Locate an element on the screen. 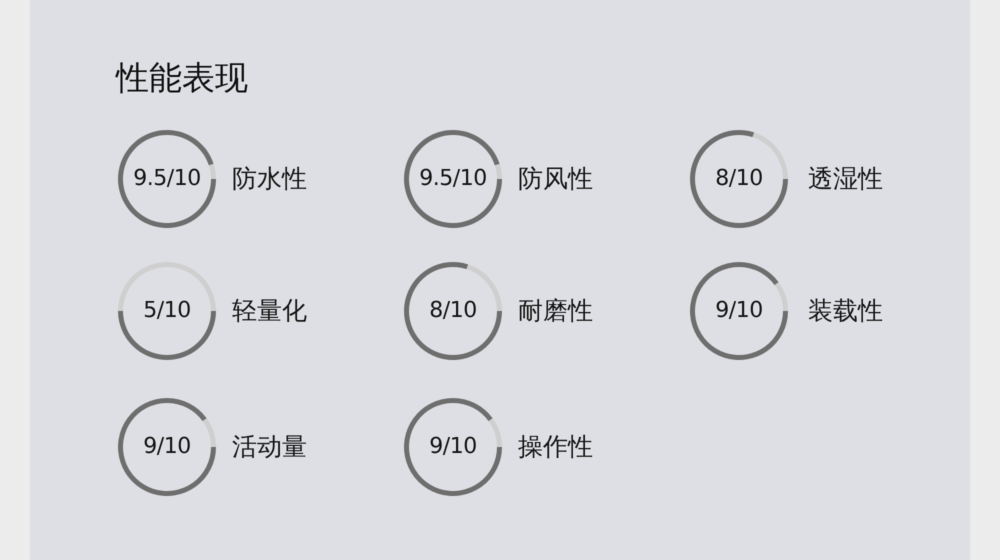 The image size is (1000, 560). text: 耐磨性 is located at coordinates (555, 311).